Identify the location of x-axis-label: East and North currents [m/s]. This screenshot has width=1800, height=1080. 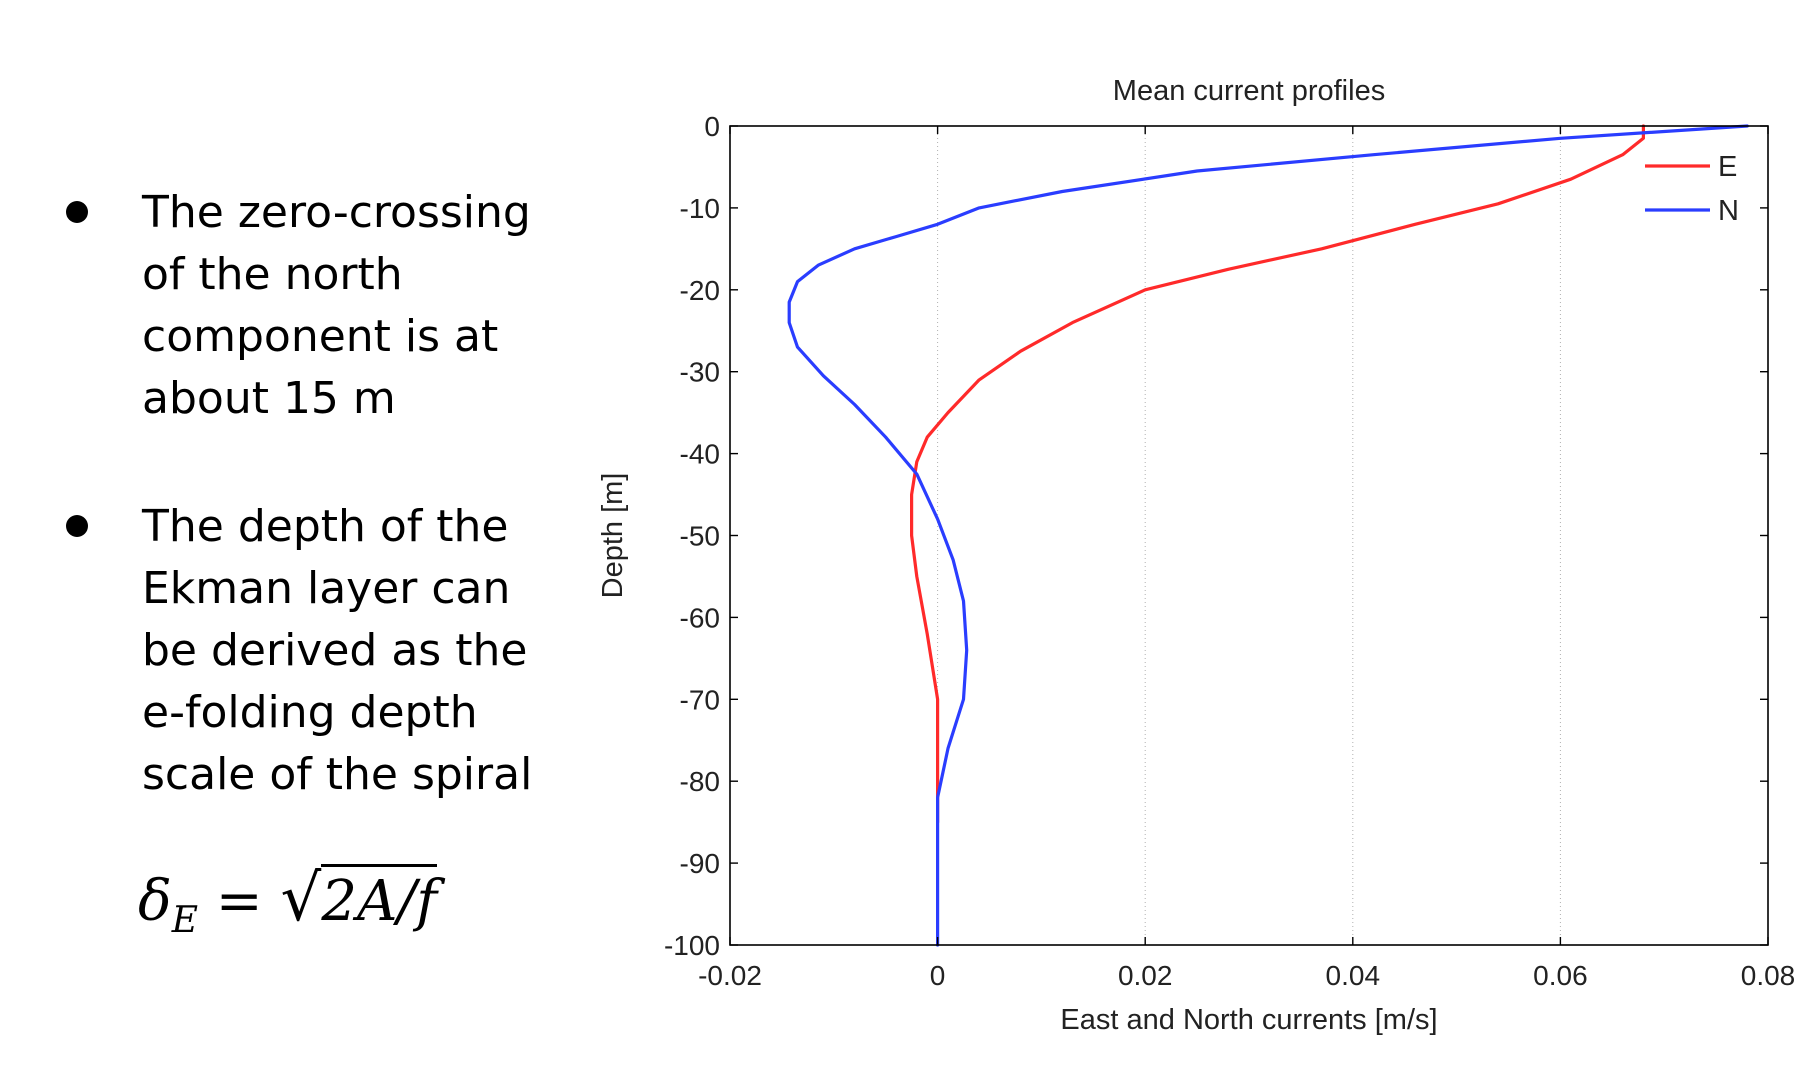
(1248, 1020).